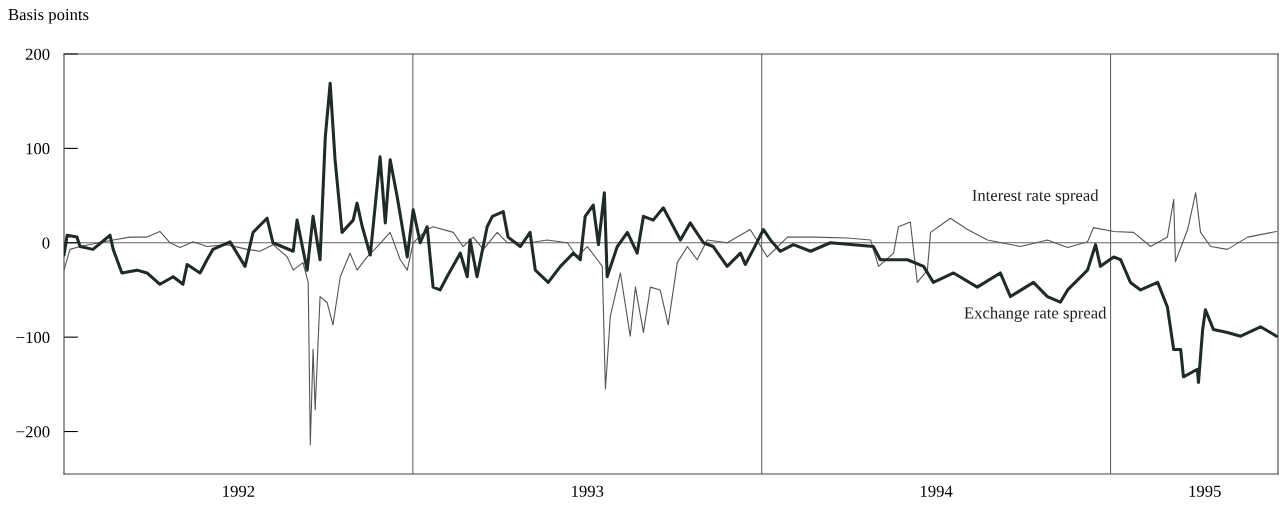  I want to click on series-label: Exchange rate spread, so click(1035, 314).